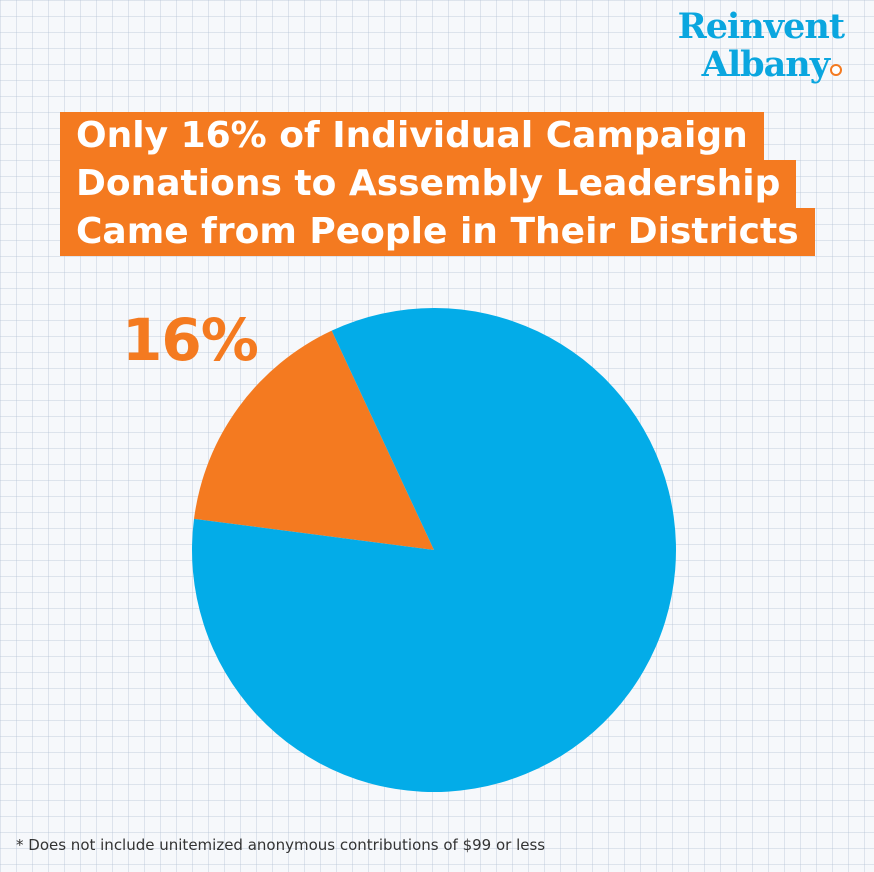 This screenshot has height=872, width=874. What do you see at coordinates (761, 26) in the screenshot?
I see `logo-line-1: Reinvent` at bounding box center [761, 26].